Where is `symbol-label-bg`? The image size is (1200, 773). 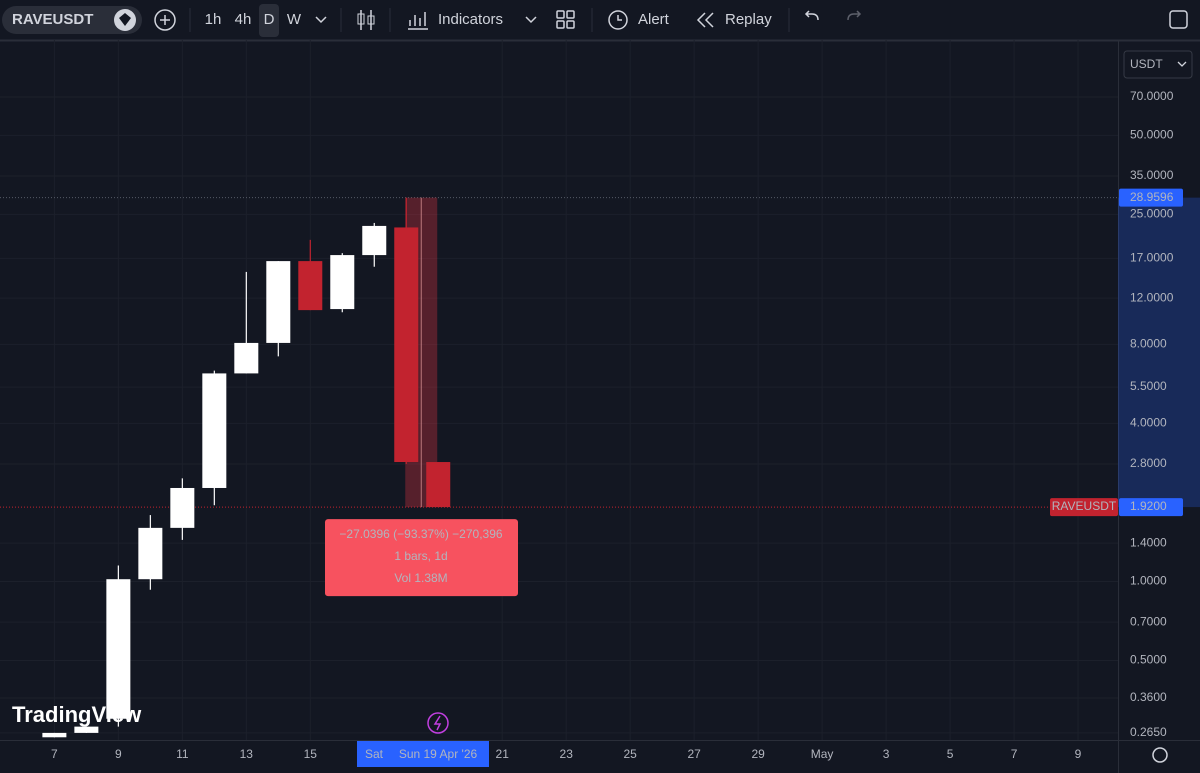
symbol-label-bg is located at coordinates (1084, 507).